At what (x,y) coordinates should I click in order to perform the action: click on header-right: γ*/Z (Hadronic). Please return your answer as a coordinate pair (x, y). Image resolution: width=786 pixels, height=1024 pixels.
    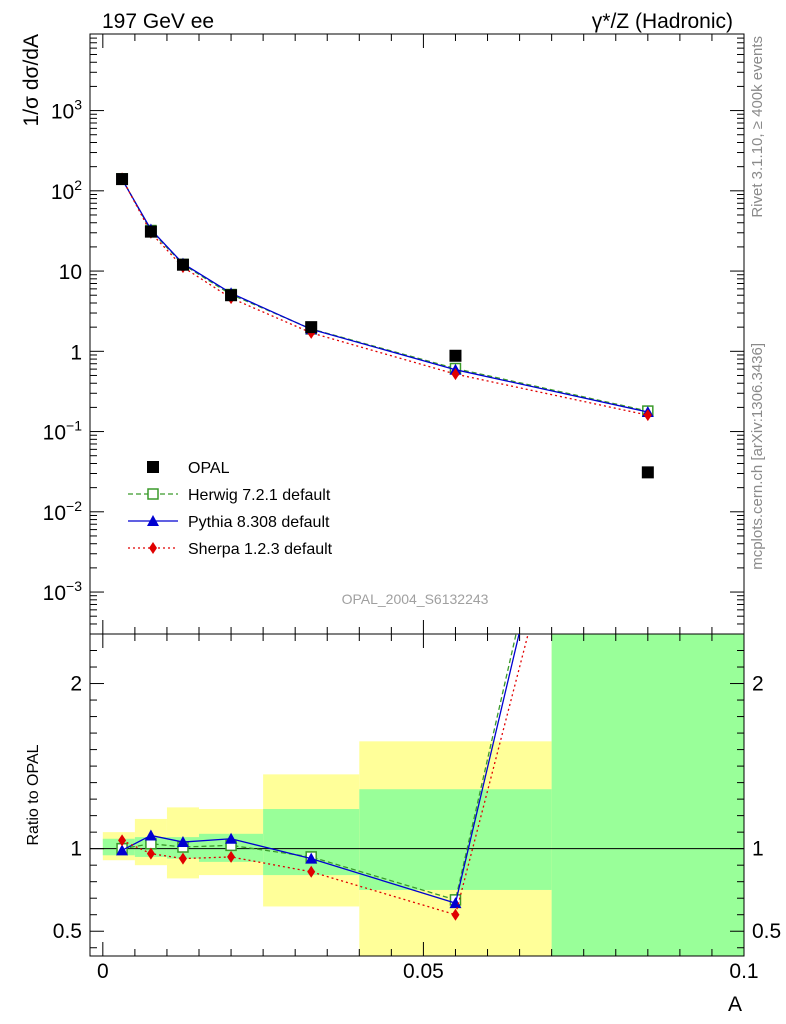
    Looking at the image, I should click on (662, 21).